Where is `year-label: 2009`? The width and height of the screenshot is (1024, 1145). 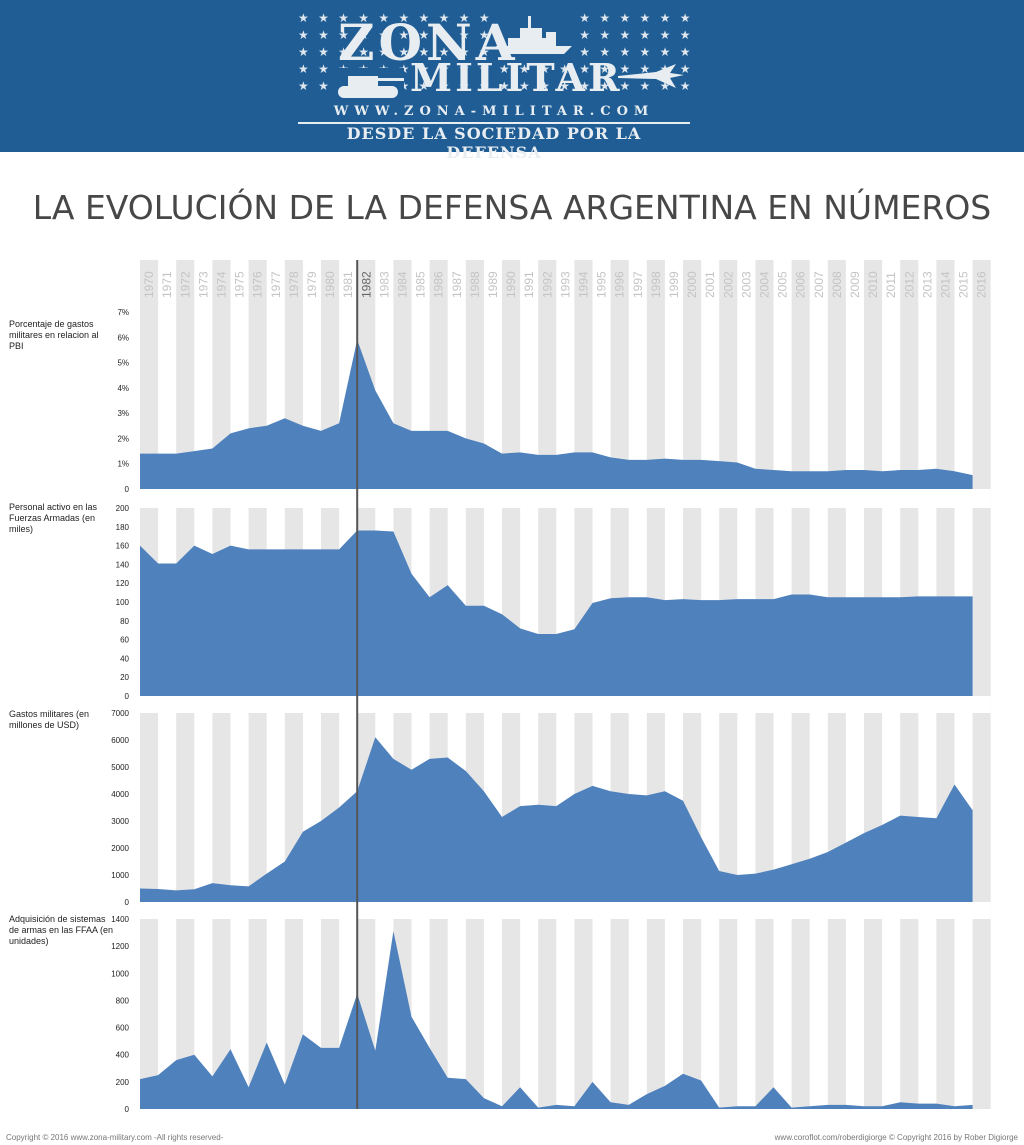
year-label: 2009 is located at coordinates (855, 284).